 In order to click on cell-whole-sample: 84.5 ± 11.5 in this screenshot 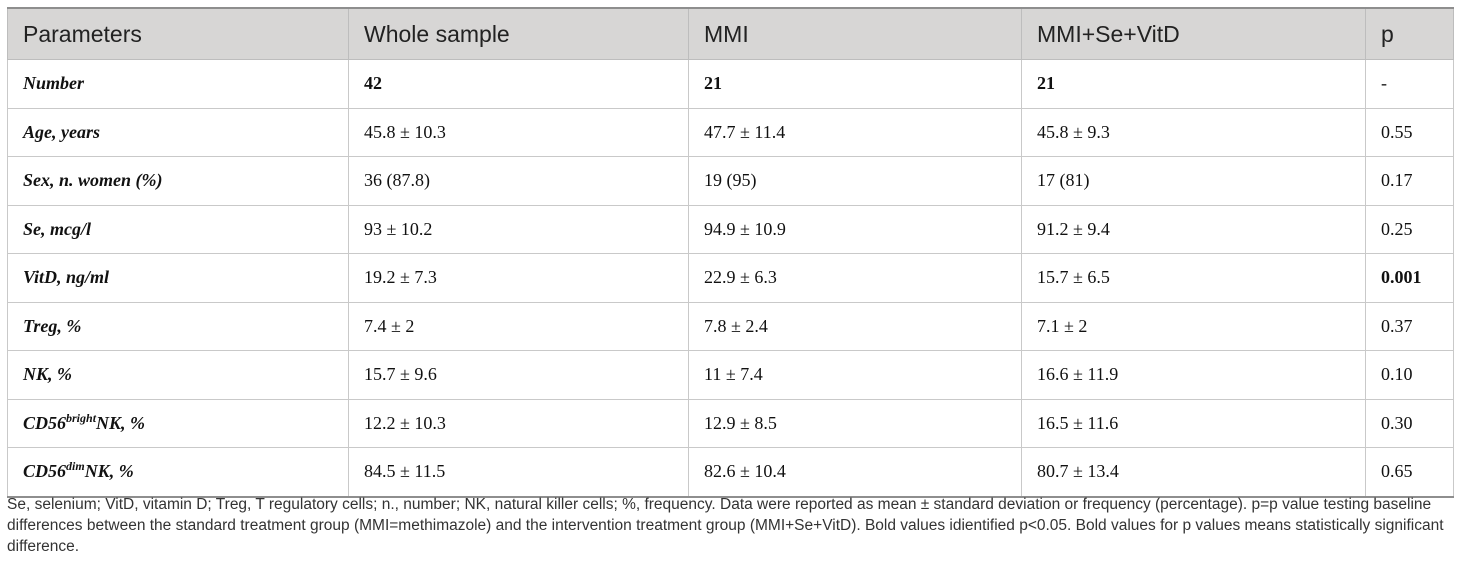, I will do `click(518, 472)`.